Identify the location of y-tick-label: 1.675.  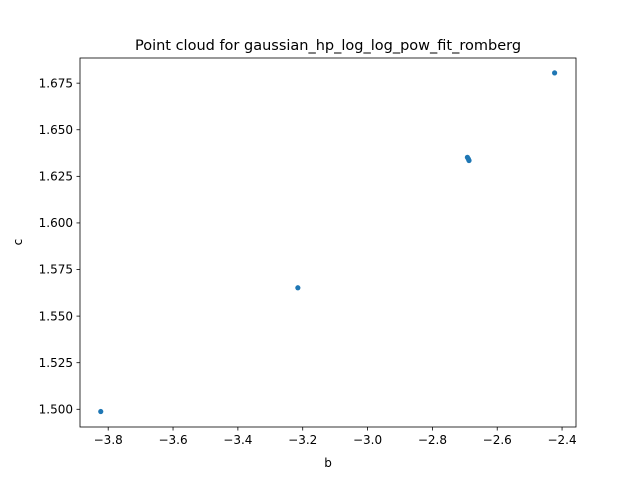
(56, 83).